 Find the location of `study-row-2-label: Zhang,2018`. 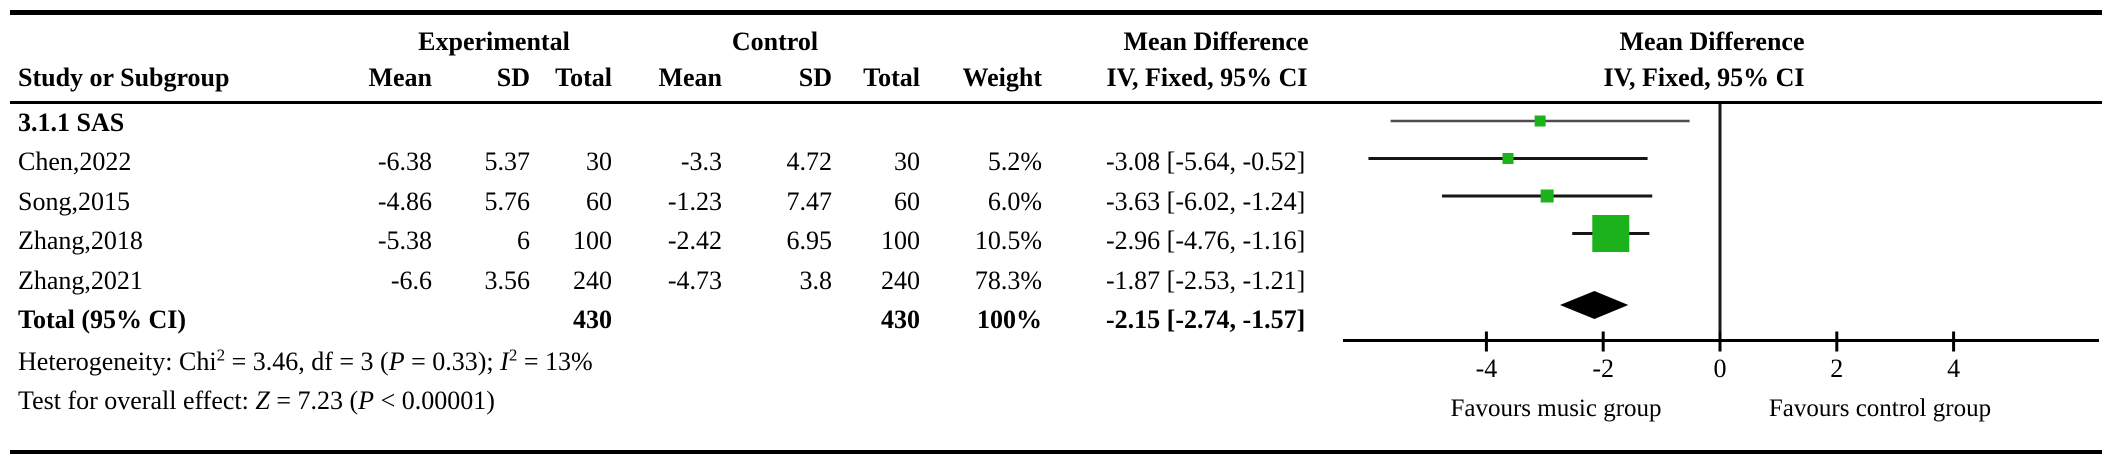

study-row-2-label: Zhang,2018 is located at coordinates (80, 240).